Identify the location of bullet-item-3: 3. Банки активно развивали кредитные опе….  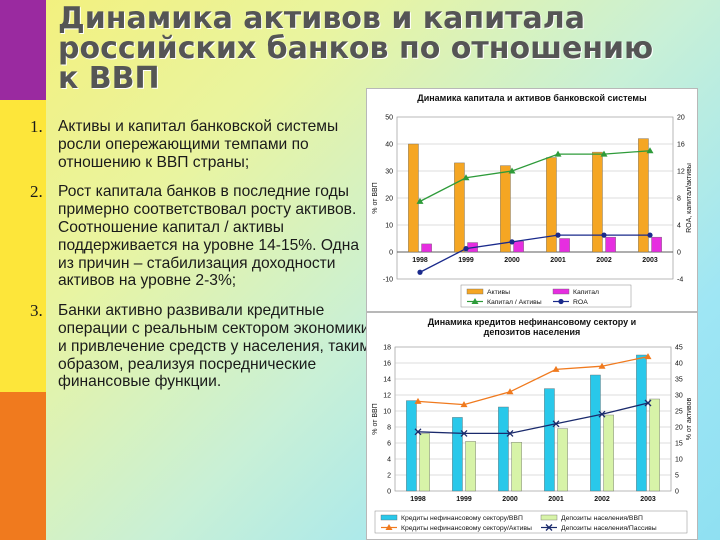
(203, 346).